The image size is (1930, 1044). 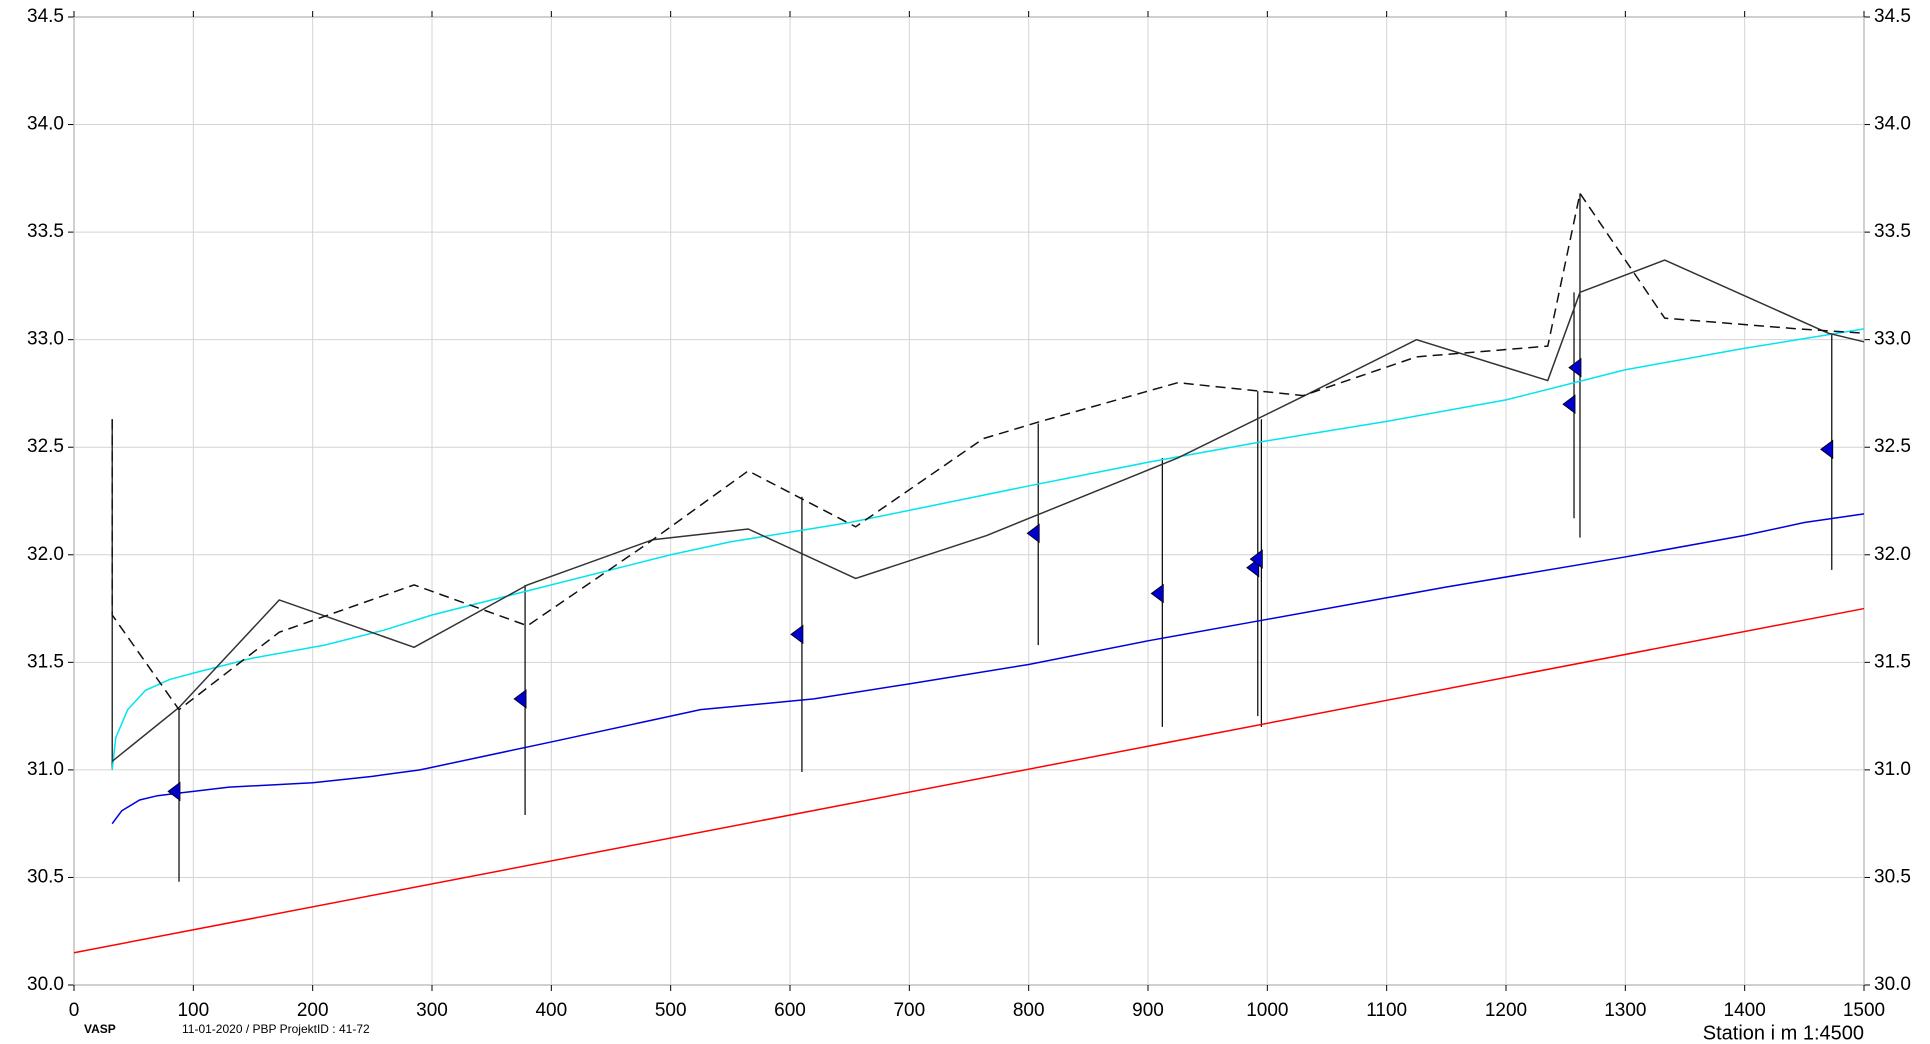 What do you see at coordinates (790, 1010) in the screenshot?
I see `x-tick-label: 600` at bounding box center [790, 1010].